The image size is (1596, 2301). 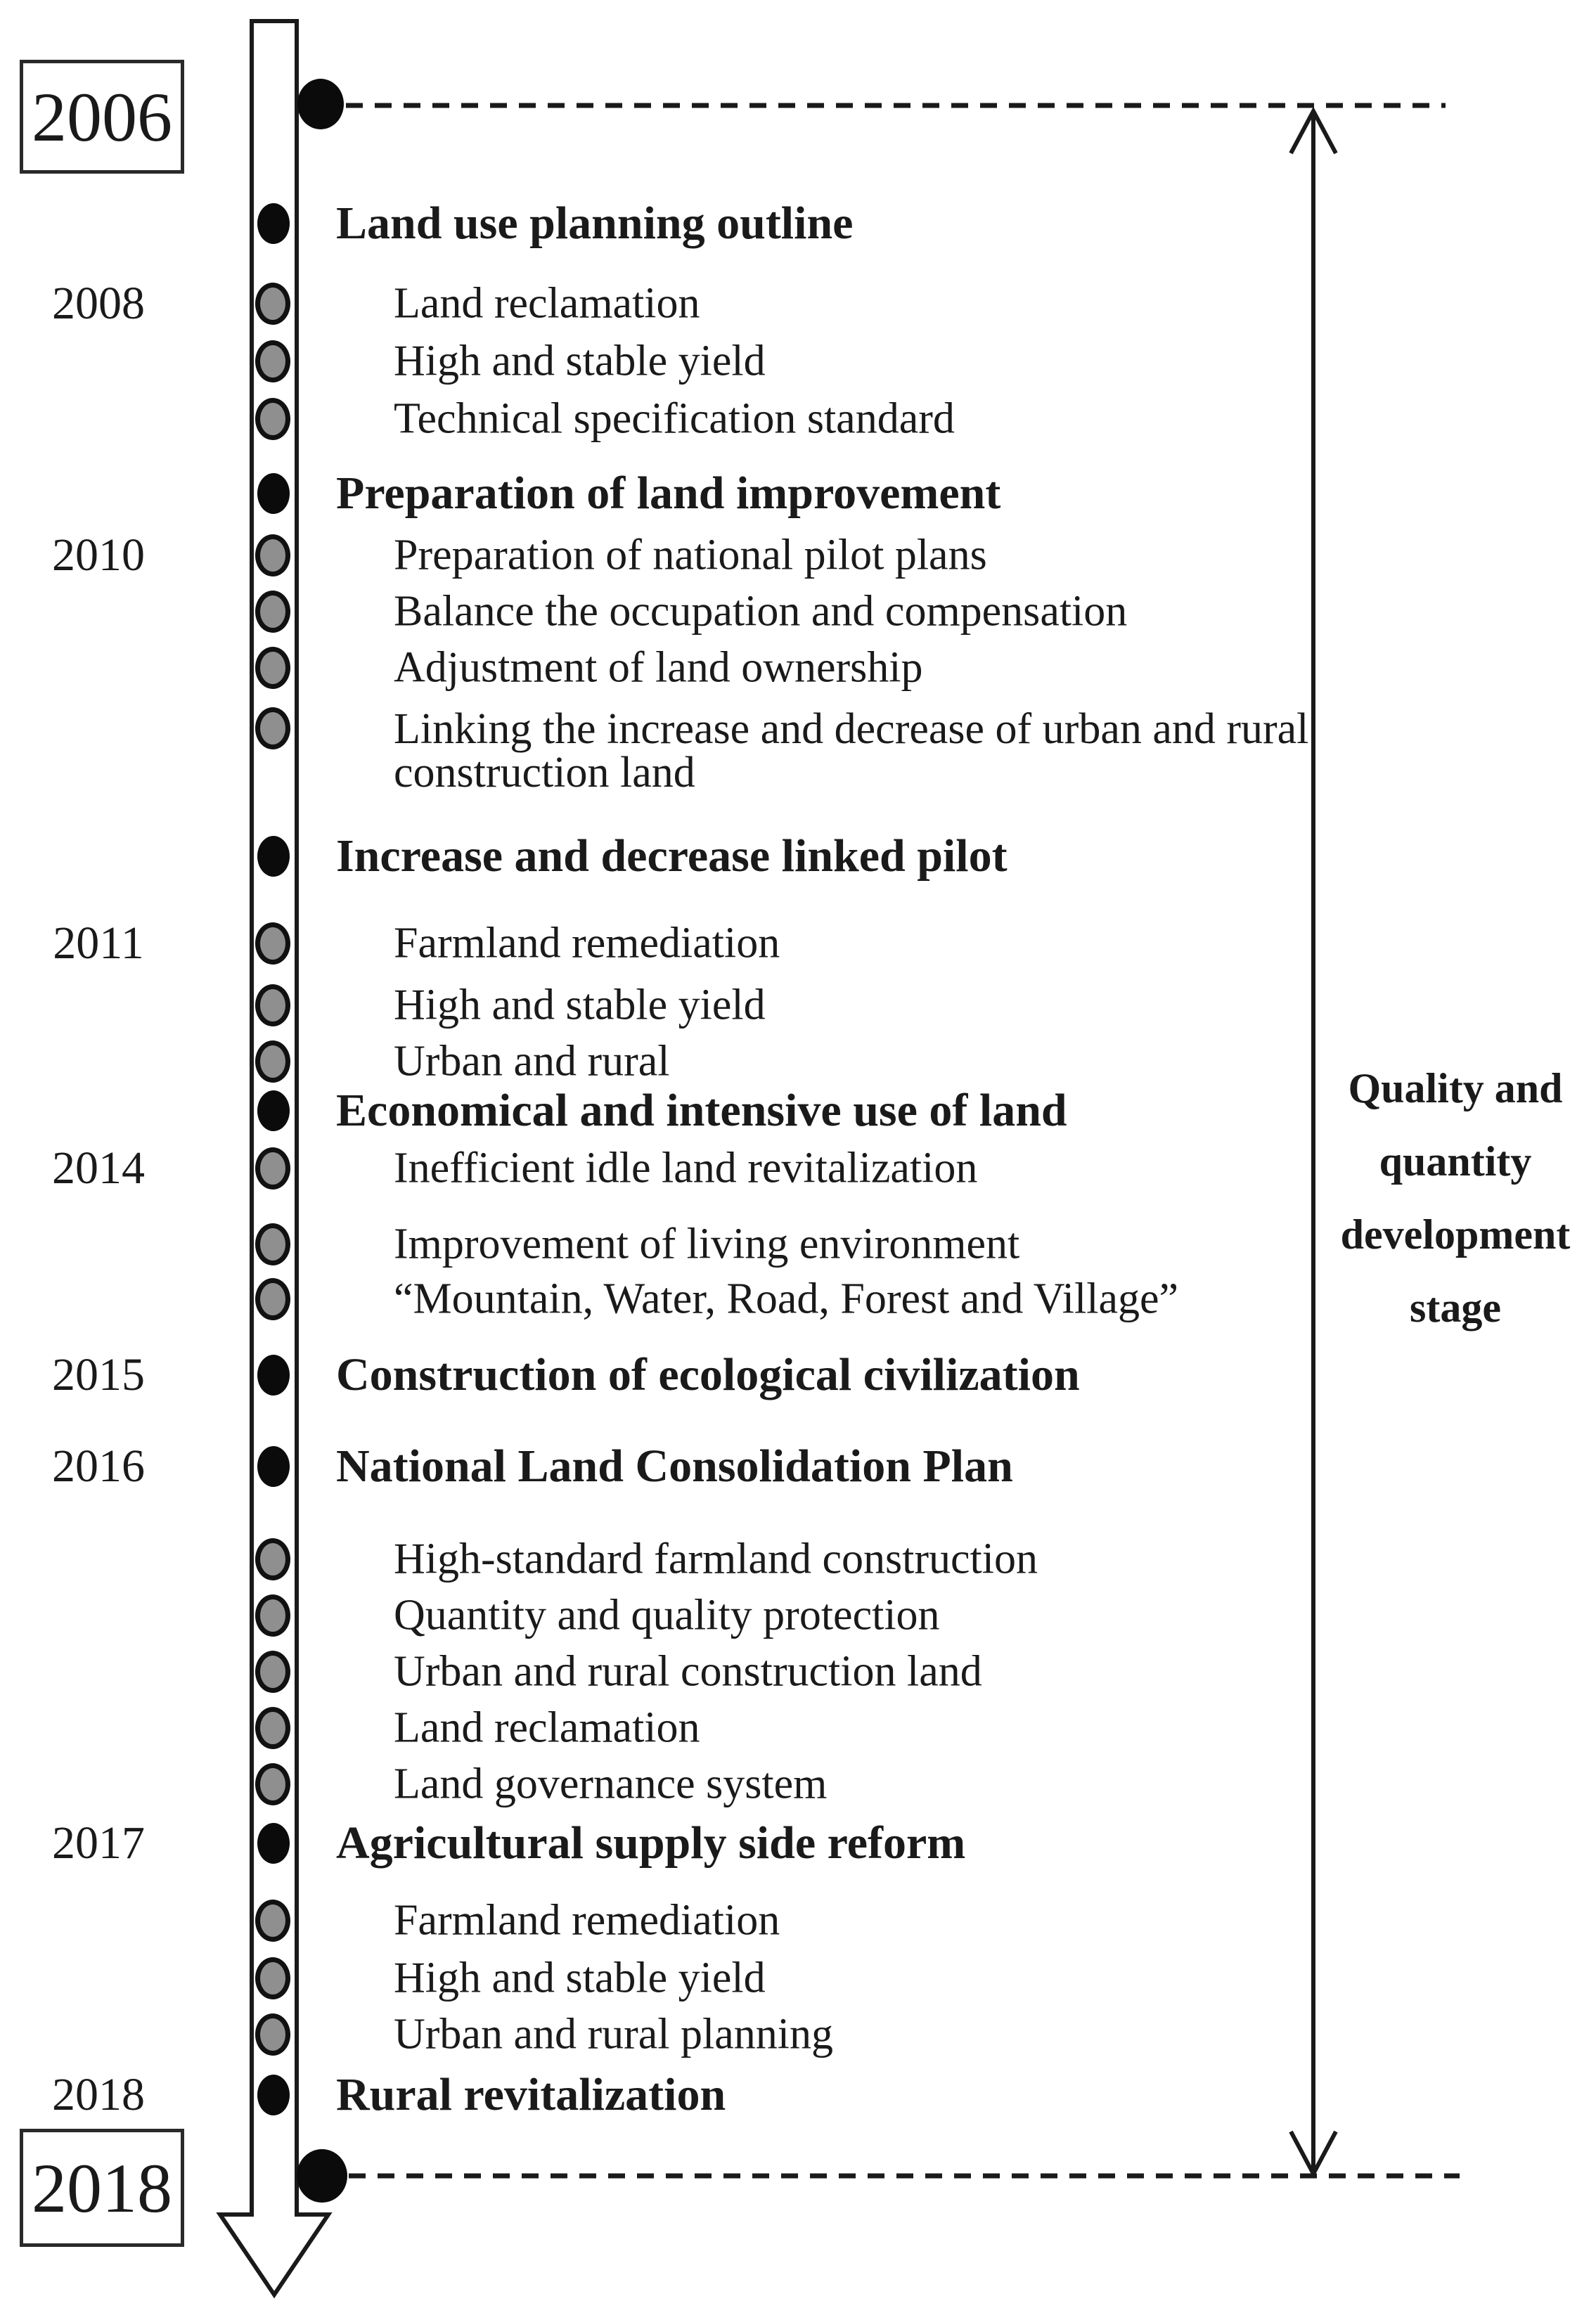 What do you see at coordinates (674, 1466) in the screenshot?
I see `section-heading: National Land Consolidation Plan` at bounding box center [674, 1466].